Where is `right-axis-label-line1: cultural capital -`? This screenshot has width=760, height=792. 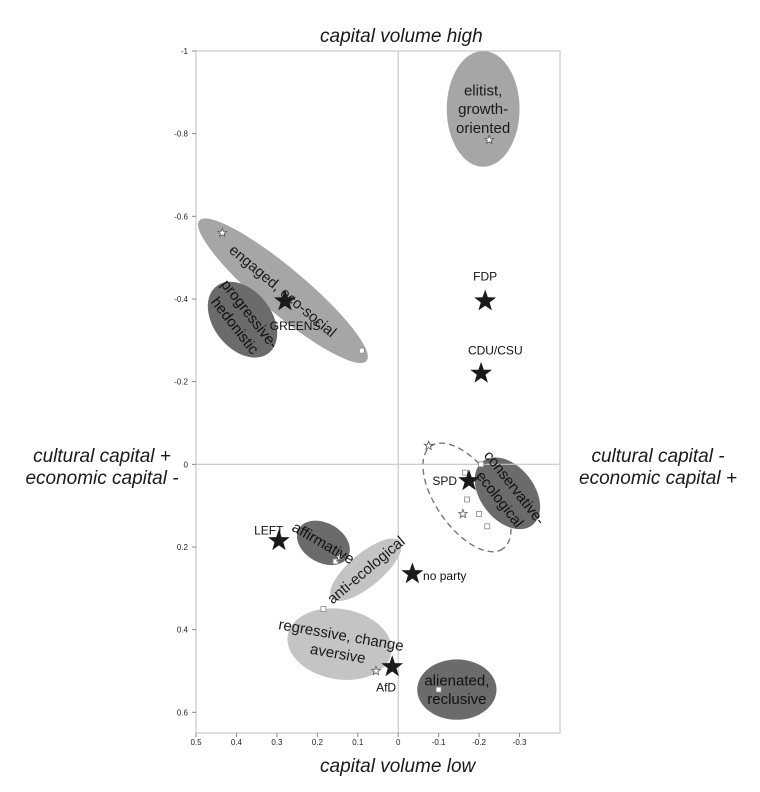 right-axis-label-line1: cultural capital - is located at coordinates (658, 456).